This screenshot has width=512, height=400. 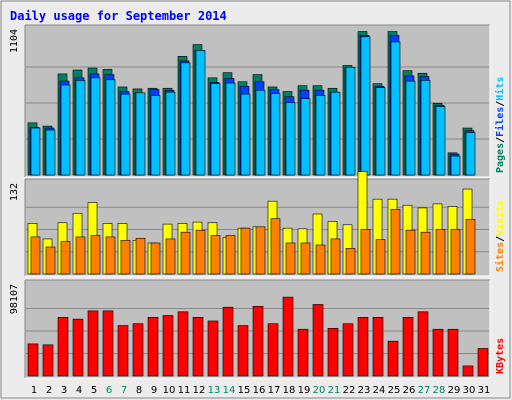 What do you see at coordinates (14, 41) in the screenshot?
I see `y-max-label: 1104` at bounding box center [14, 41].